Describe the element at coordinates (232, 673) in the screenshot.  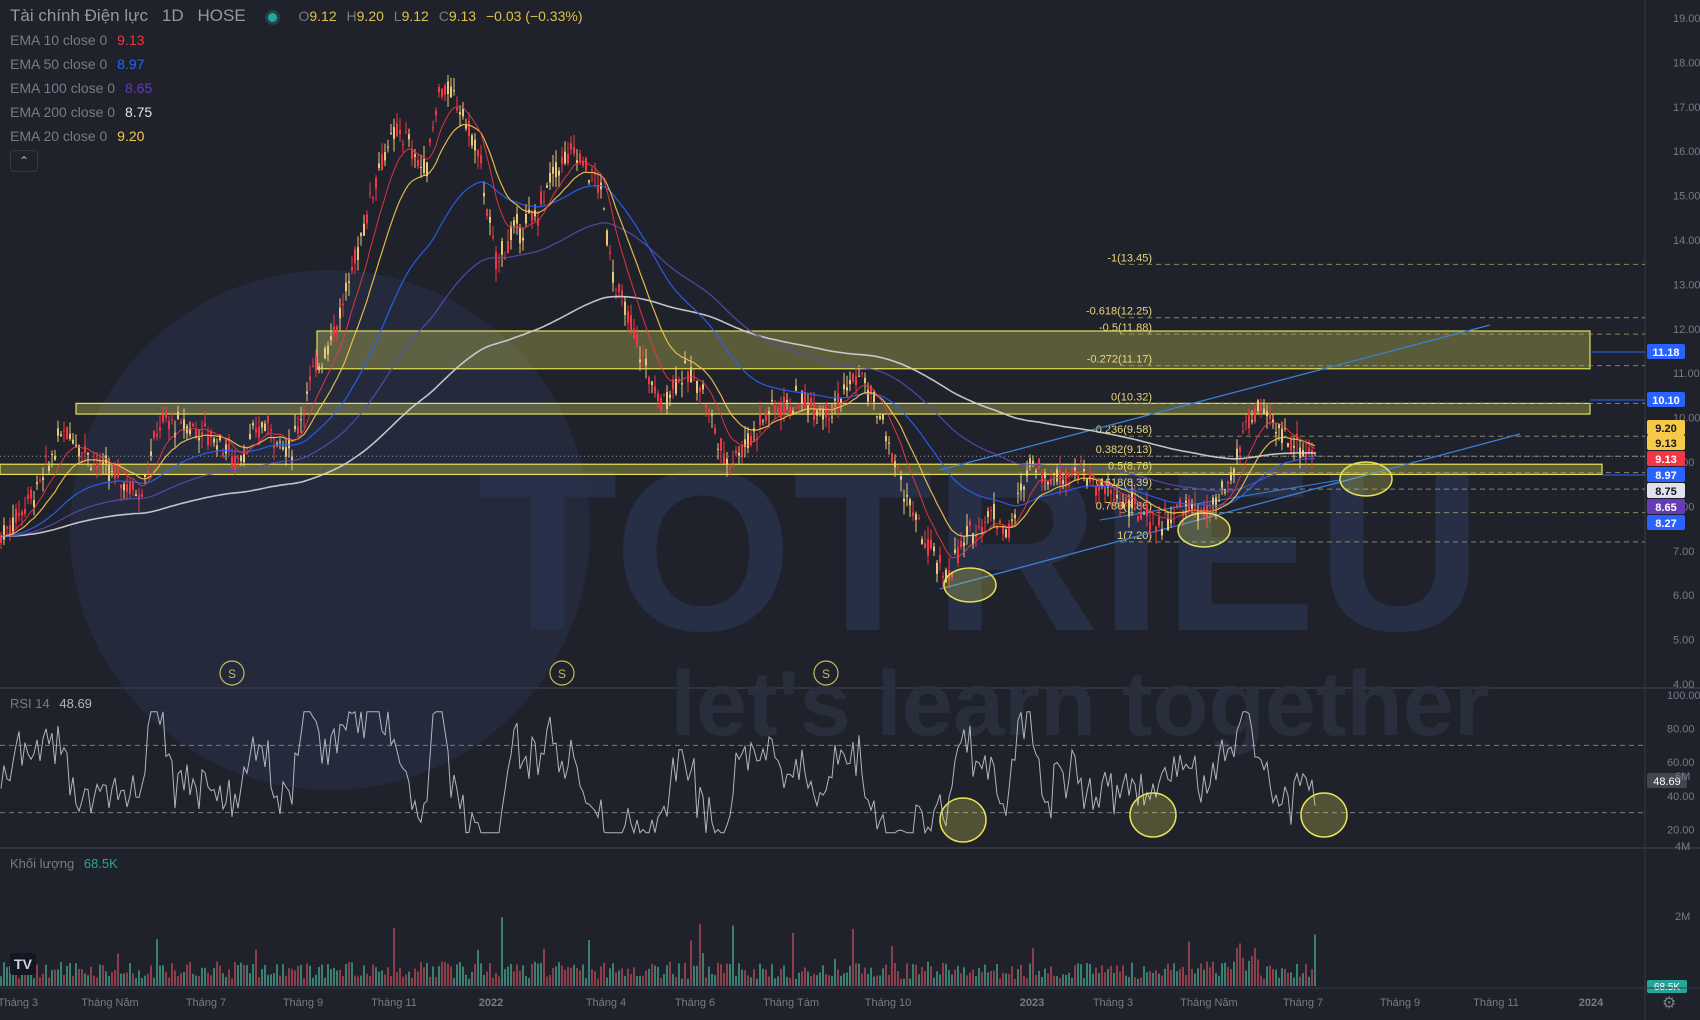
I see `split-marker` at that location.